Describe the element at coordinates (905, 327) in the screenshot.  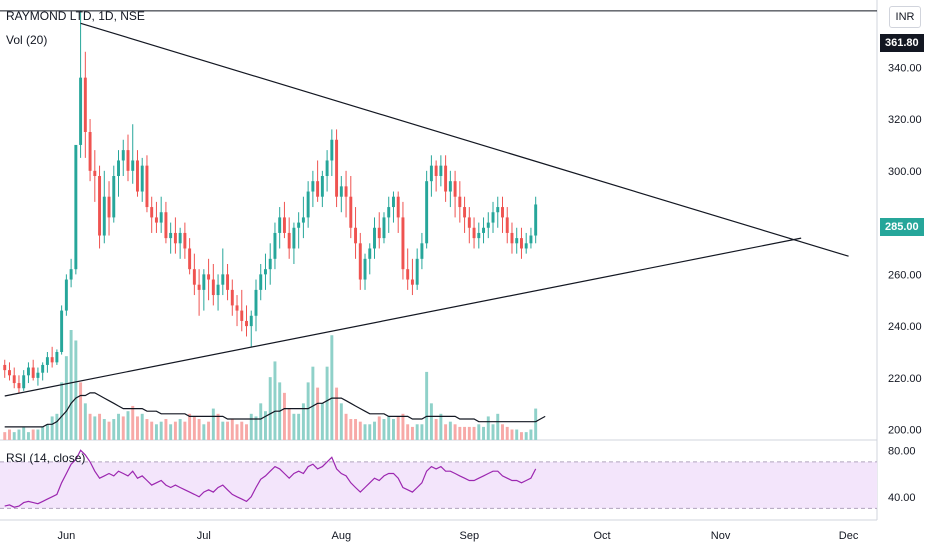
I see `y-tick-label: 240.00` at that location.